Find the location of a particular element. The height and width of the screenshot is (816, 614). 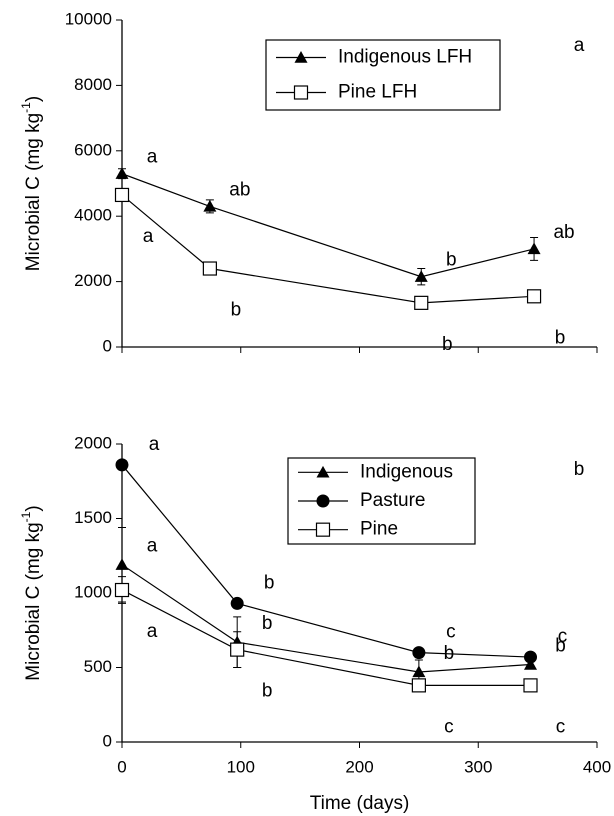

legend-label: Pasture is located at coordinates (392, 500).